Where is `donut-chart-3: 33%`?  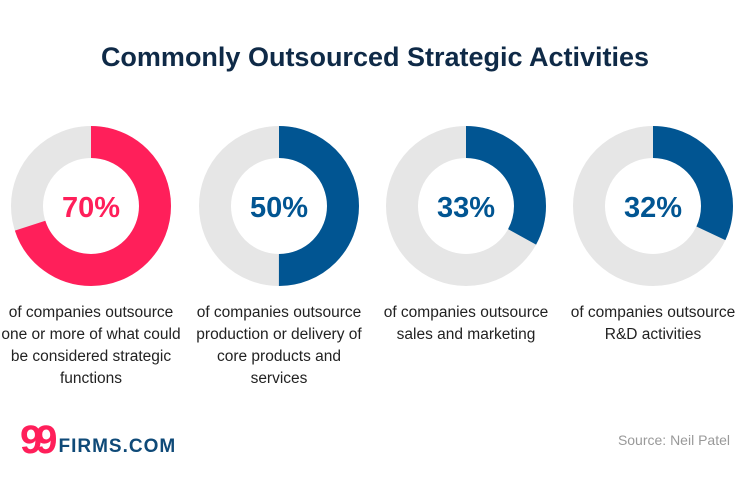 donut-chart-3: 33% is located at coordinates (466, 206).